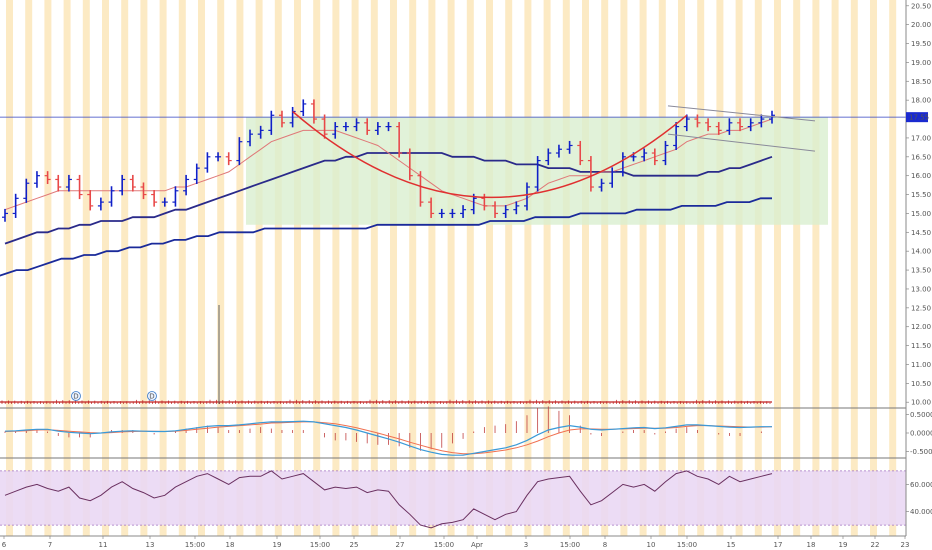  What do you see at coordinates (921, 214) in the screenshot?
I see `price-axis-label: 15.00` at bounding box center [921, 214].